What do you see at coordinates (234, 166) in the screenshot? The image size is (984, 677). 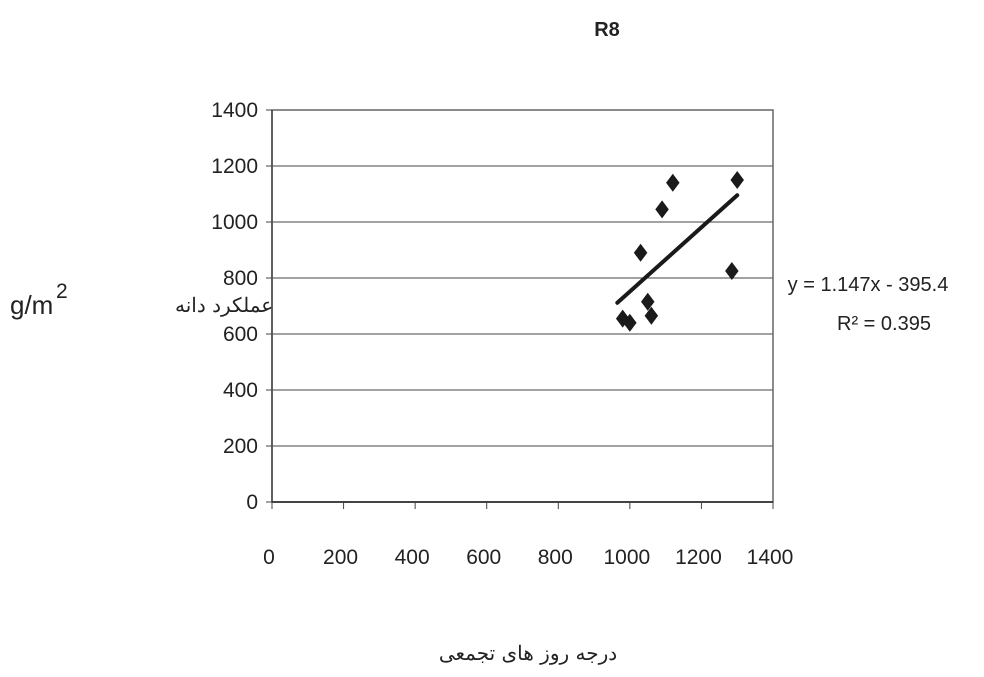 I see `y-tick-label: 1200` at bounding box center [234, 166].